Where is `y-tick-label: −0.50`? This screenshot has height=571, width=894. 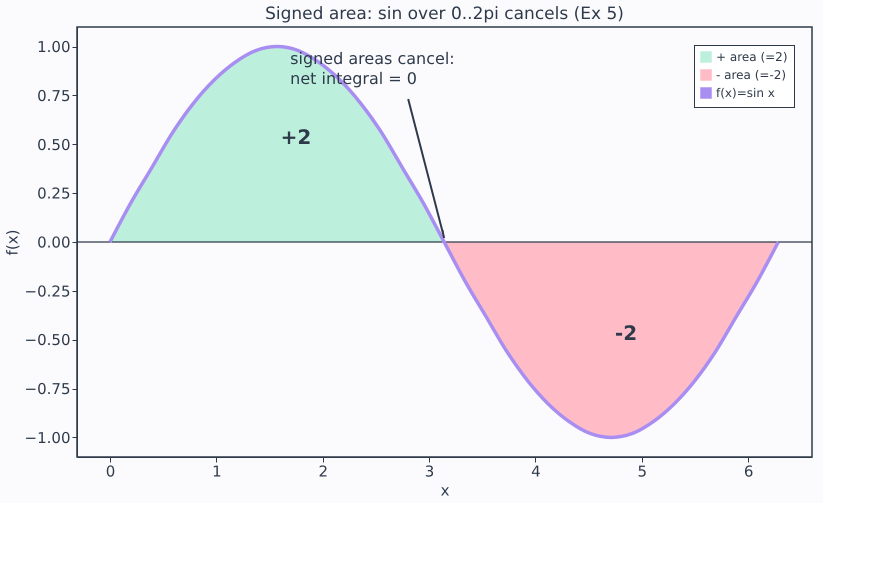
y-tick-label: −0.50 is located at coordinates (47, 340).